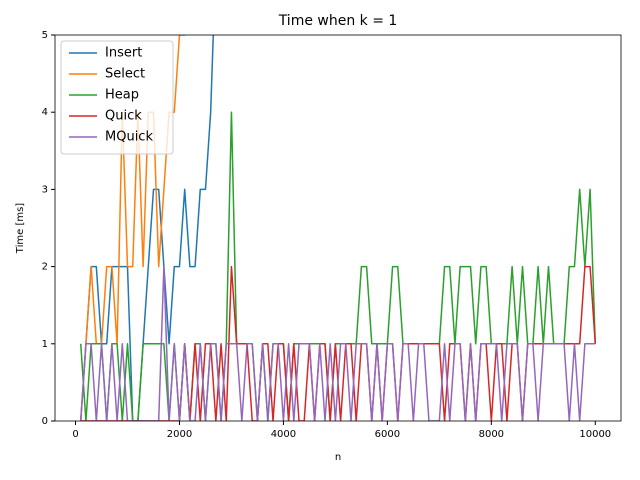 Image resolution: width=640 pixels, height=480 pixels. What do you see at coordinates (123, 53) in the screenshot?
I see `legend-label: Insert` at bounding box center [123, 53].